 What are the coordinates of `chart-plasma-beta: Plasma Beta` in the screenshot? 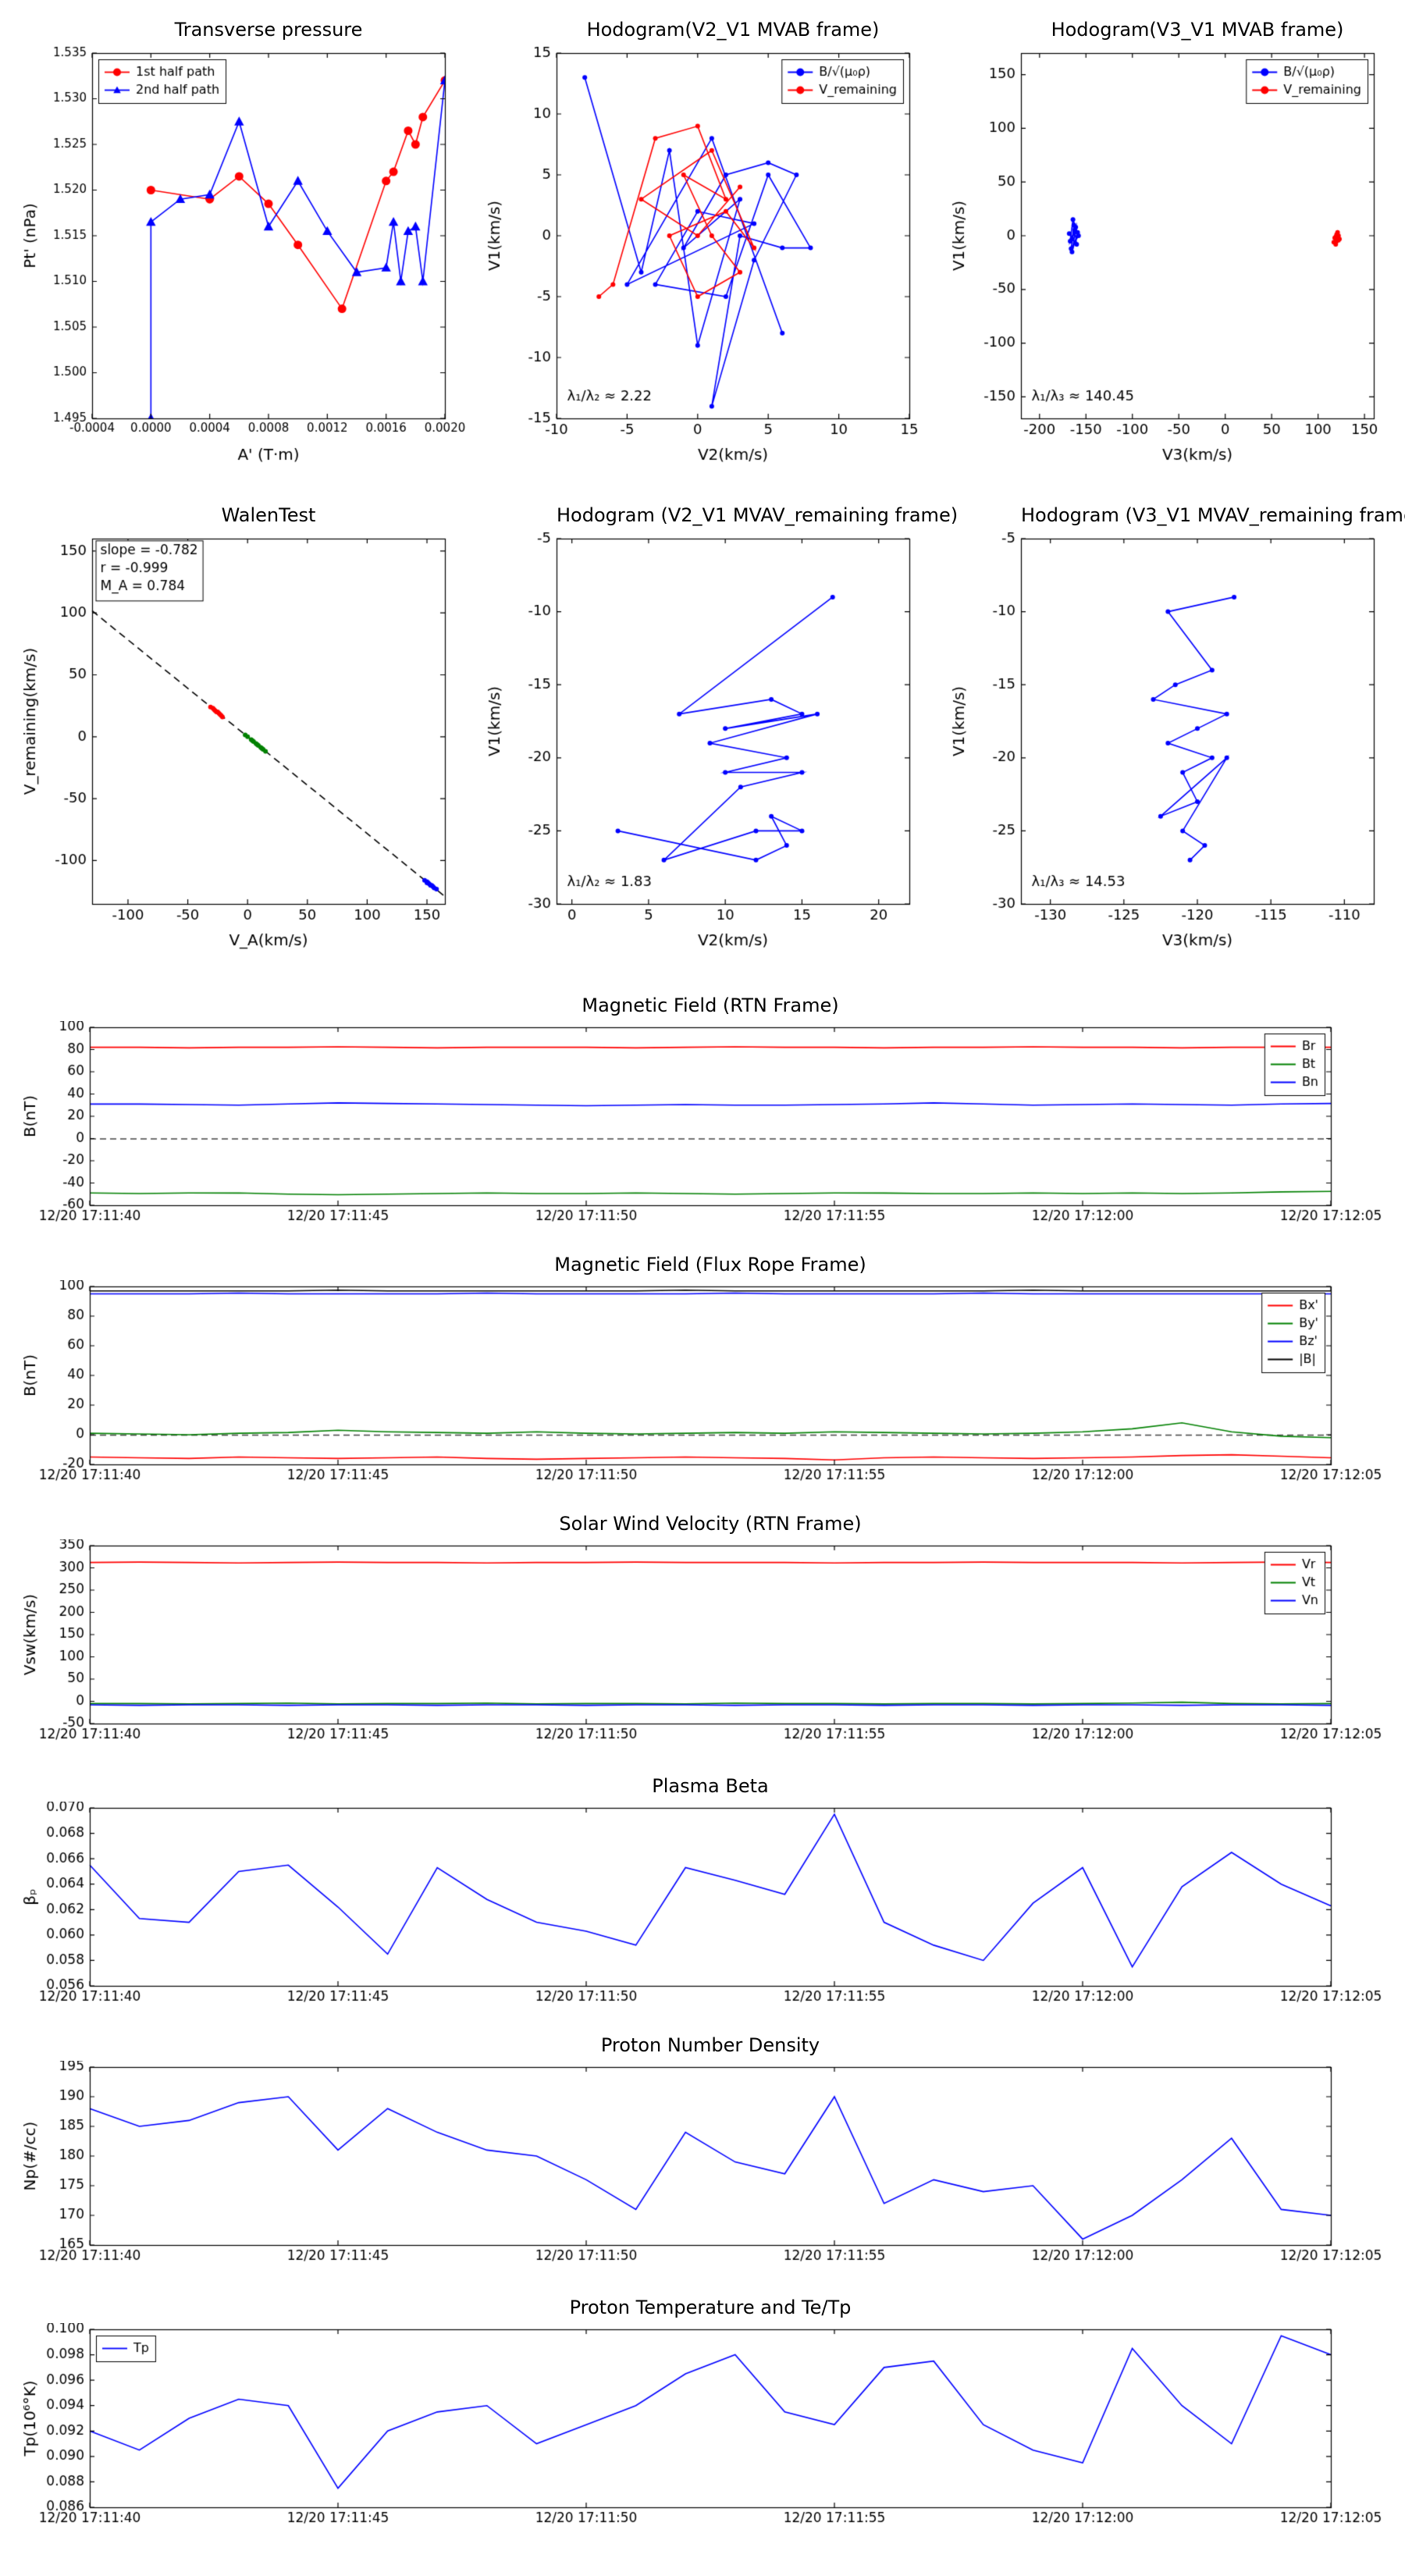 It's located at (703, 1891).